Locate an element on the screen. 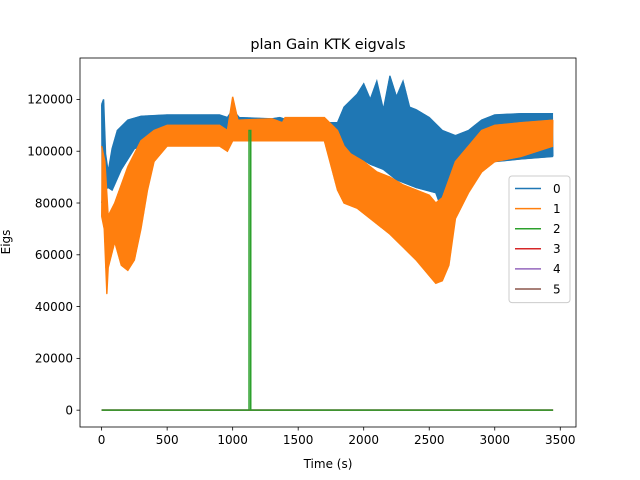 The width and height of the screenshot is (640, 480). legend: 0 1 2 3 4 5 is located at coordinates (539, 239).